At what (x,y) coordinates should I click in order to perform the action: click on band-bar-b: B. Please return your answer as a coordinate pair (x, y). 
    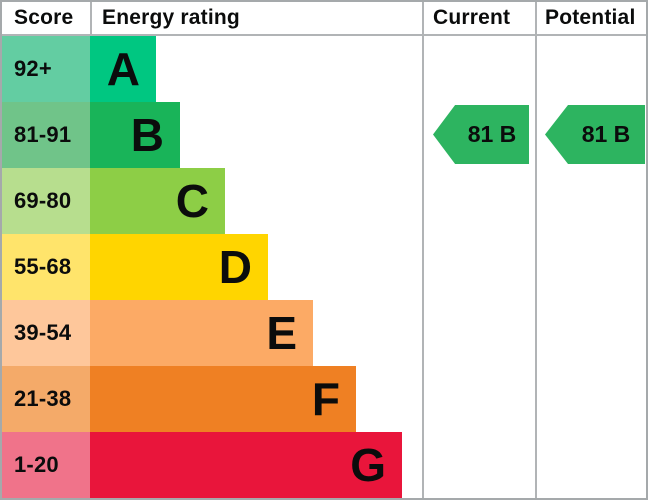
    Looking at the image, I should click on (135, 135).